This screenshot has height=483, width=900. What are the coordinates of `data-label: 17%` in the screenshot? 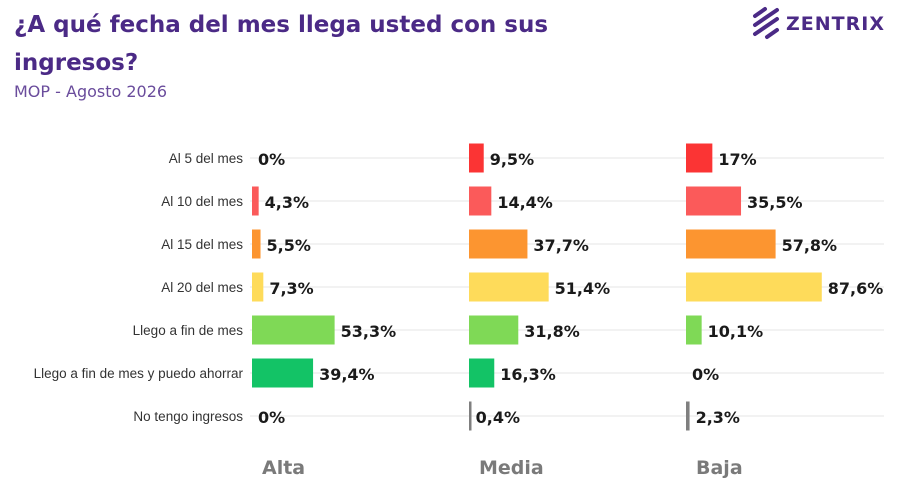 It's located at (737, 159).